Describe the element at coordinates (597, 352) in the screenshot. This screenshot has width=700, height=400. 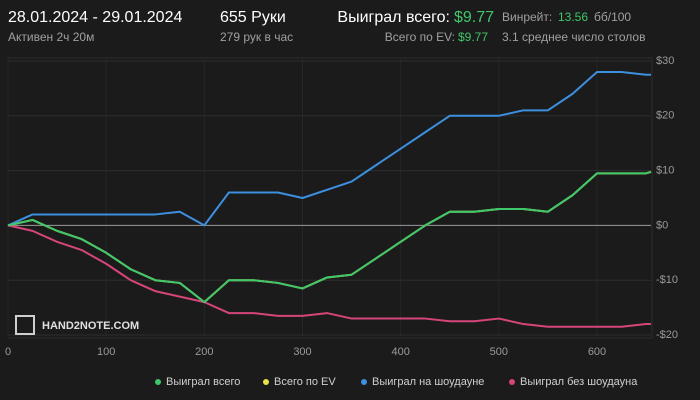
I see `x-tick-label: 600` at that location.